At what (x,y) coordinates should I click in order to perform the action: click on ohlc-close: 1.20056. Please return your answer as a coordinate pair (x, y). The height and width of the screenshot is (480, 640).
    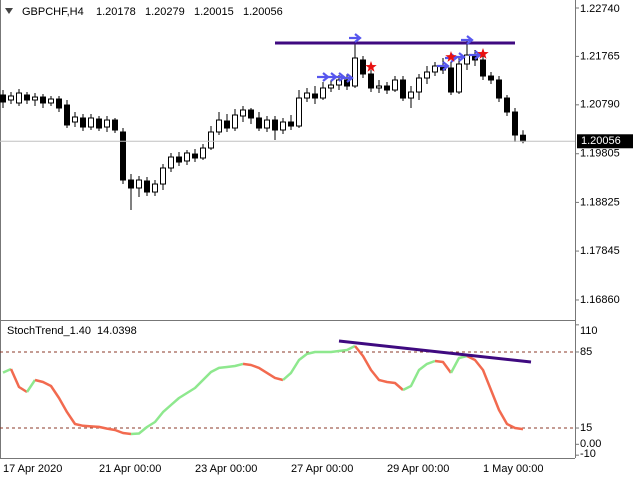
    Looking at the image, I should click on (263, 12).